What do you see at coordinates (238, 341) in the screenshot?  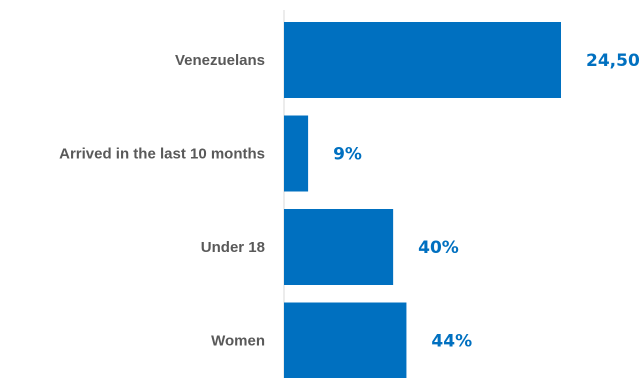 I see `category-label: Women` at bounding box center [238, 341].